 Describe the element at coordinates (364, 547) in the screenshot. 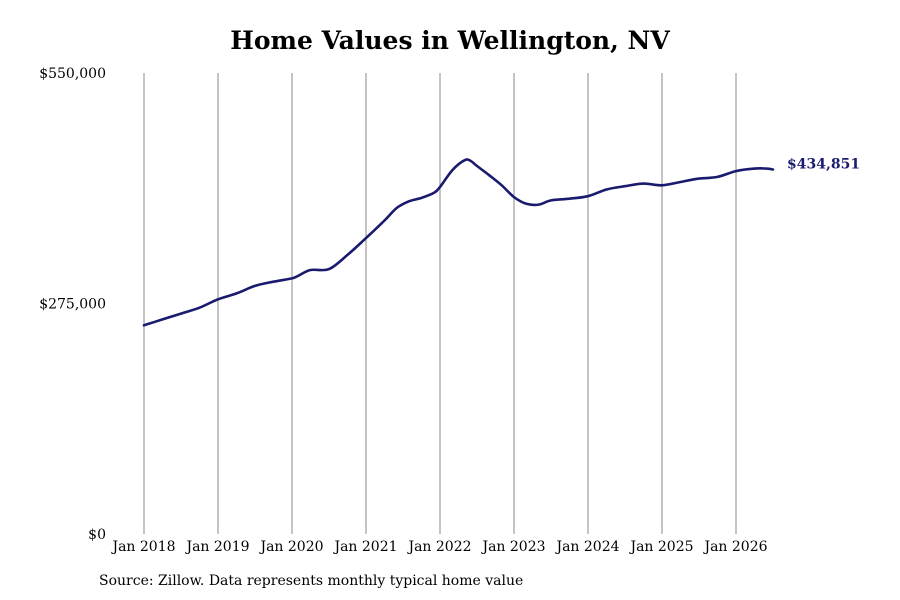

I see `x-tick-label: Jan 2021` at that location.